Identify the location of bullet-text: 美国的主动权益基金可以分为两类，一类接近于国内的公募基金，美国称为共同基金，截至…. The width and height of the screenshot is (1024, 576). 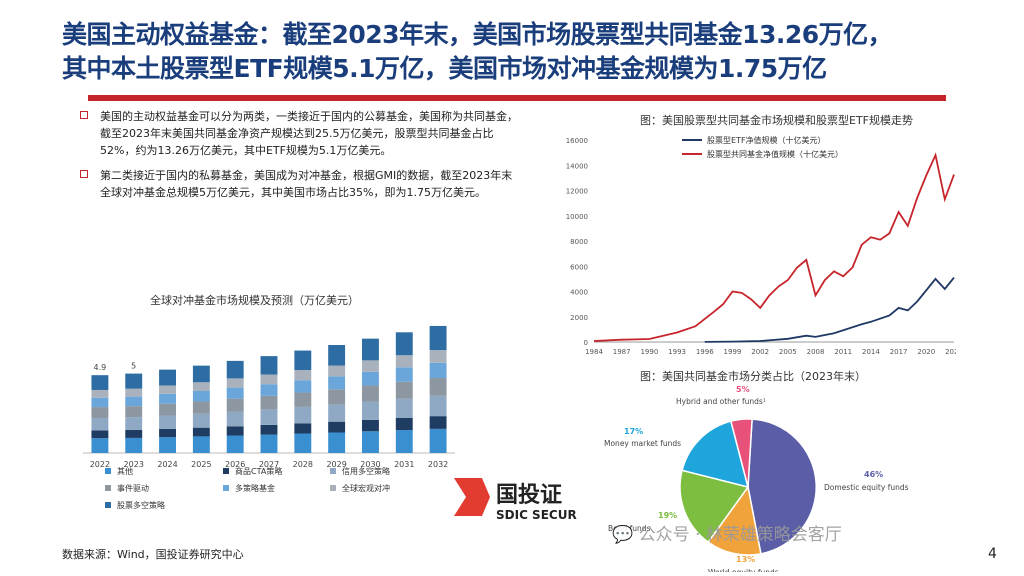
(309, 133).